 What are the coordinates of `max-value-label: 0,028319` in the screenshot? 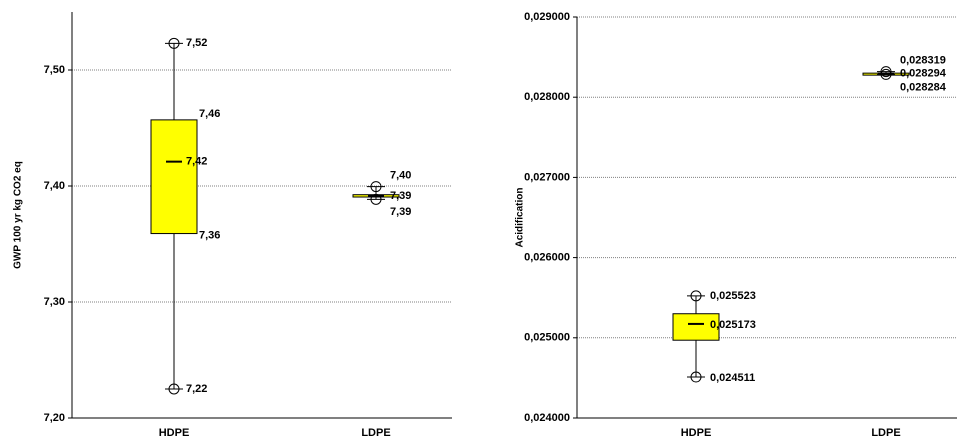 It's located at (923, 61).